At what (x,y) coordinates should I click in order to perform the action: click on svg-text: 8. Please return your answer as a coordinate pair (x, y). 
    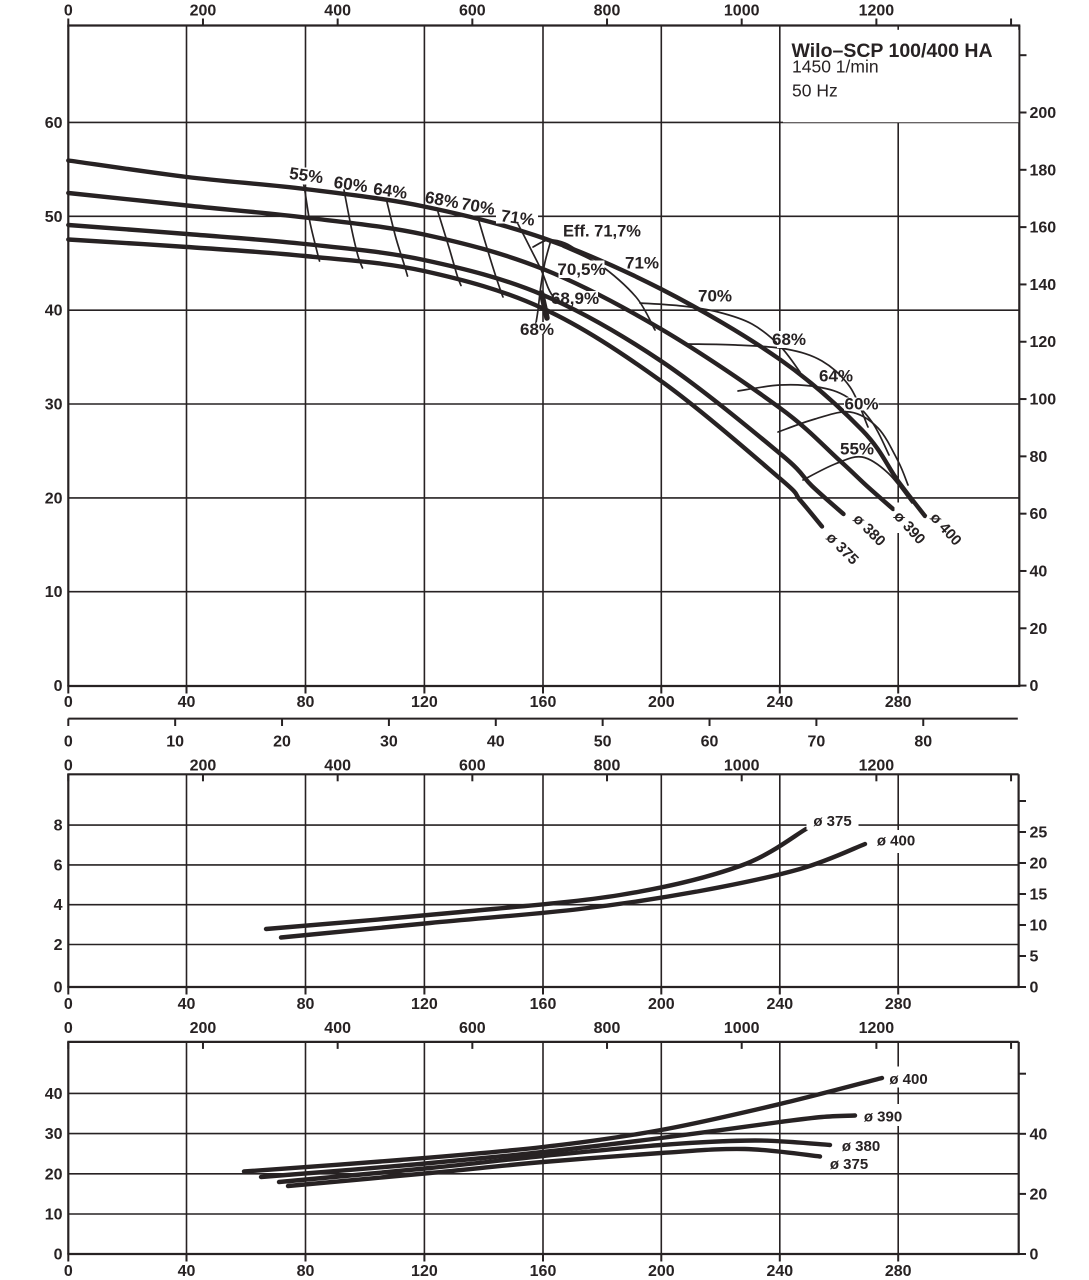
    Looking at the image, I should click on (58, 826).